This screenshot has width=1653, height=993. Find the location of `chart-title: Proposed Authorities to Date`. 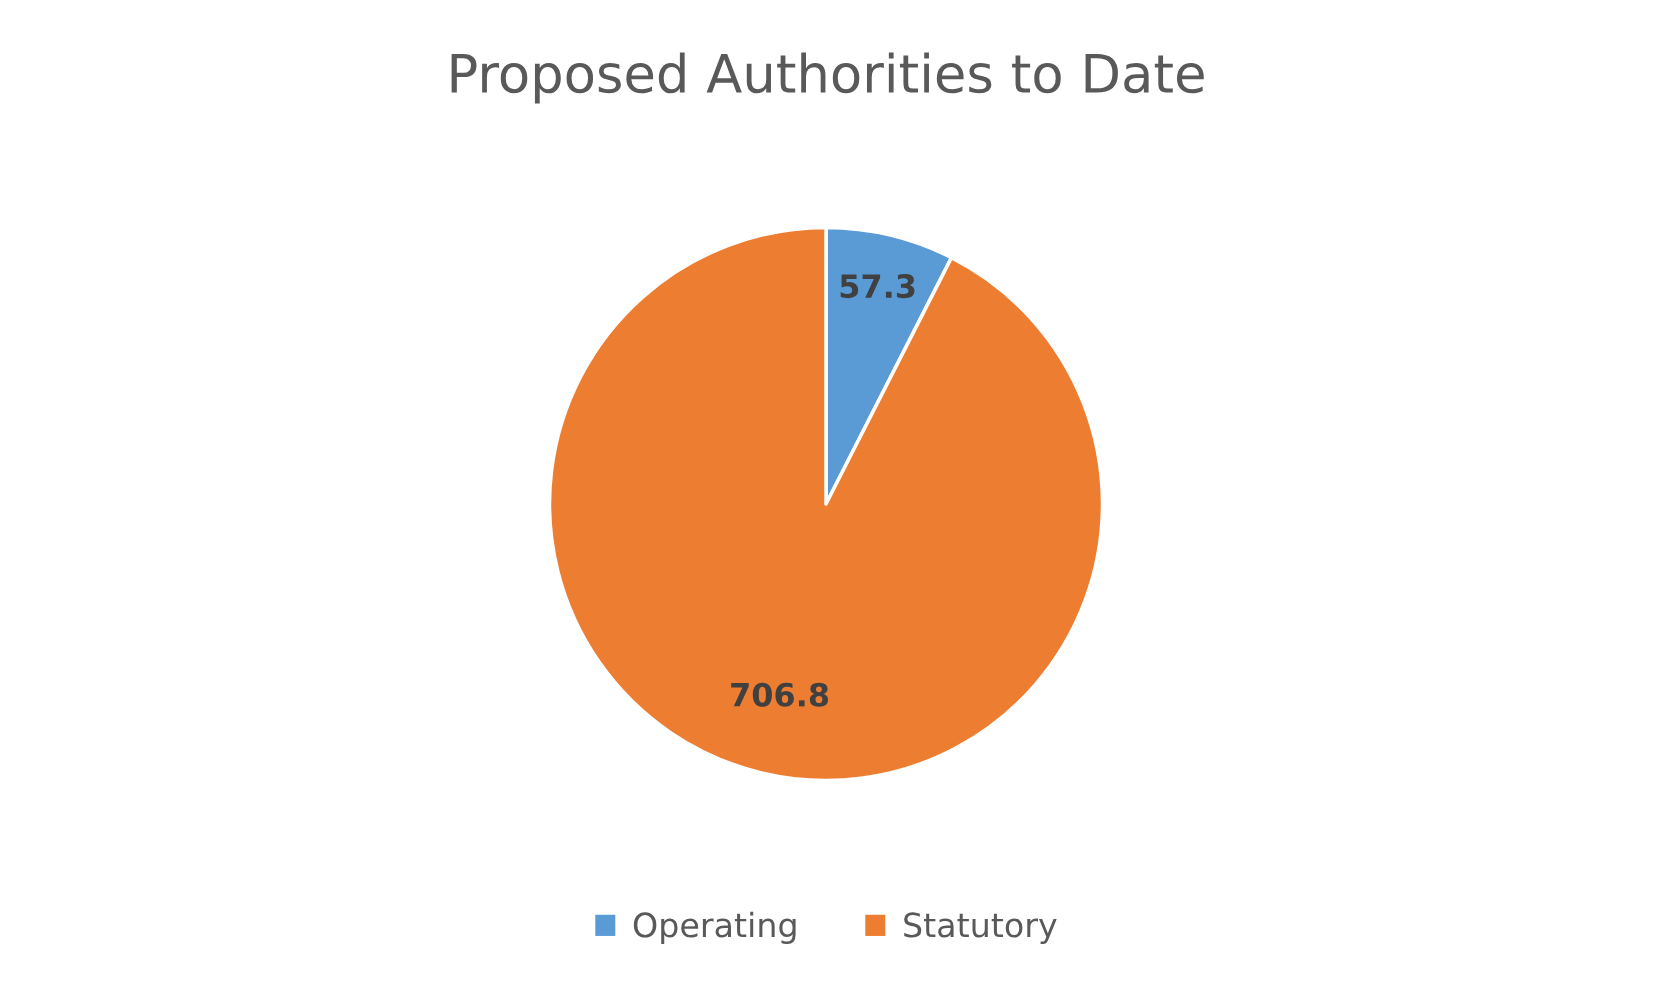

chart-title: Proposed Authorities to Date is located at coordinates (827, 78).